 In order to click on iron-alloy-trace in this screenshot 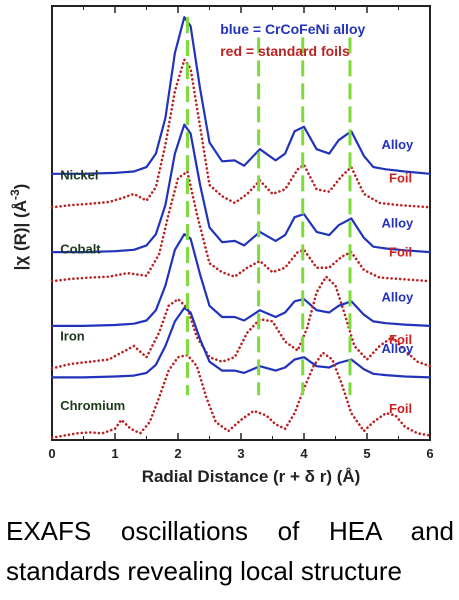, I will do `click(241, 280)`.